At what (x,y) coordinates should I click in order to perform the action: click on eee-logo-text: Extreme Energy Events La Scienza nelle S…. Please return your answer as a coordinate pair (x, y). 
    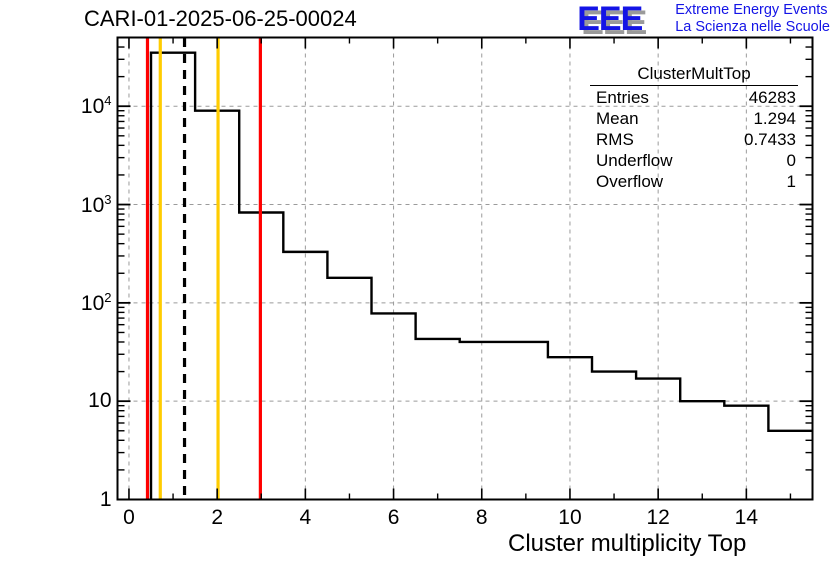
    Looking at the image, I should click on (752, 19).